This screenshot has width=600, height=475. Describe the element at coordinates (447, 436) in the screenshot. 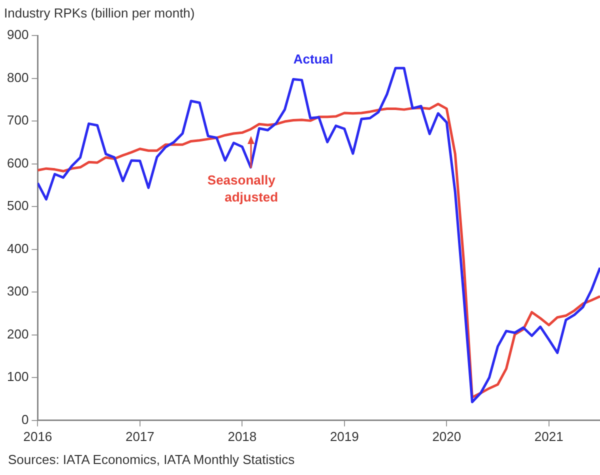

I see `x-tick-label: 2020` at that location.